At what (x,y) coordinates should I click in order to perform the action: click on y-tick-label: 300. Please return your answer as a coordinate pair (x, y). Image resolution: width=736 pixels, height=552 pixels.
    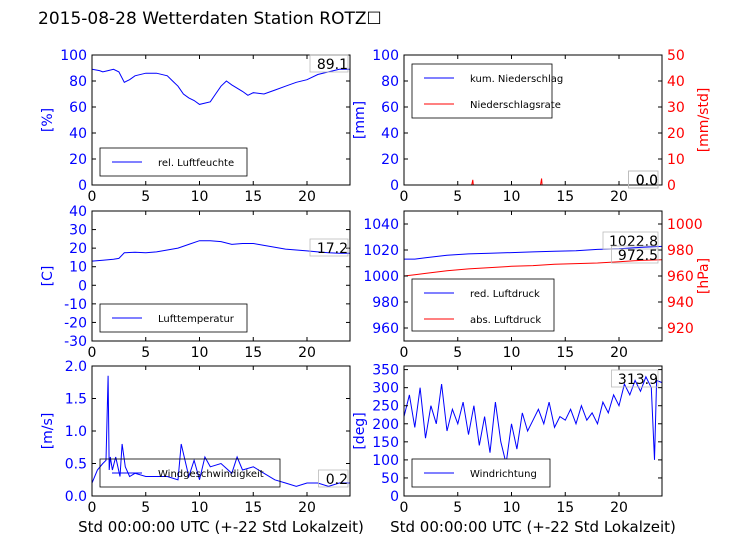
    Looking at the image, I should click on (385, 389).